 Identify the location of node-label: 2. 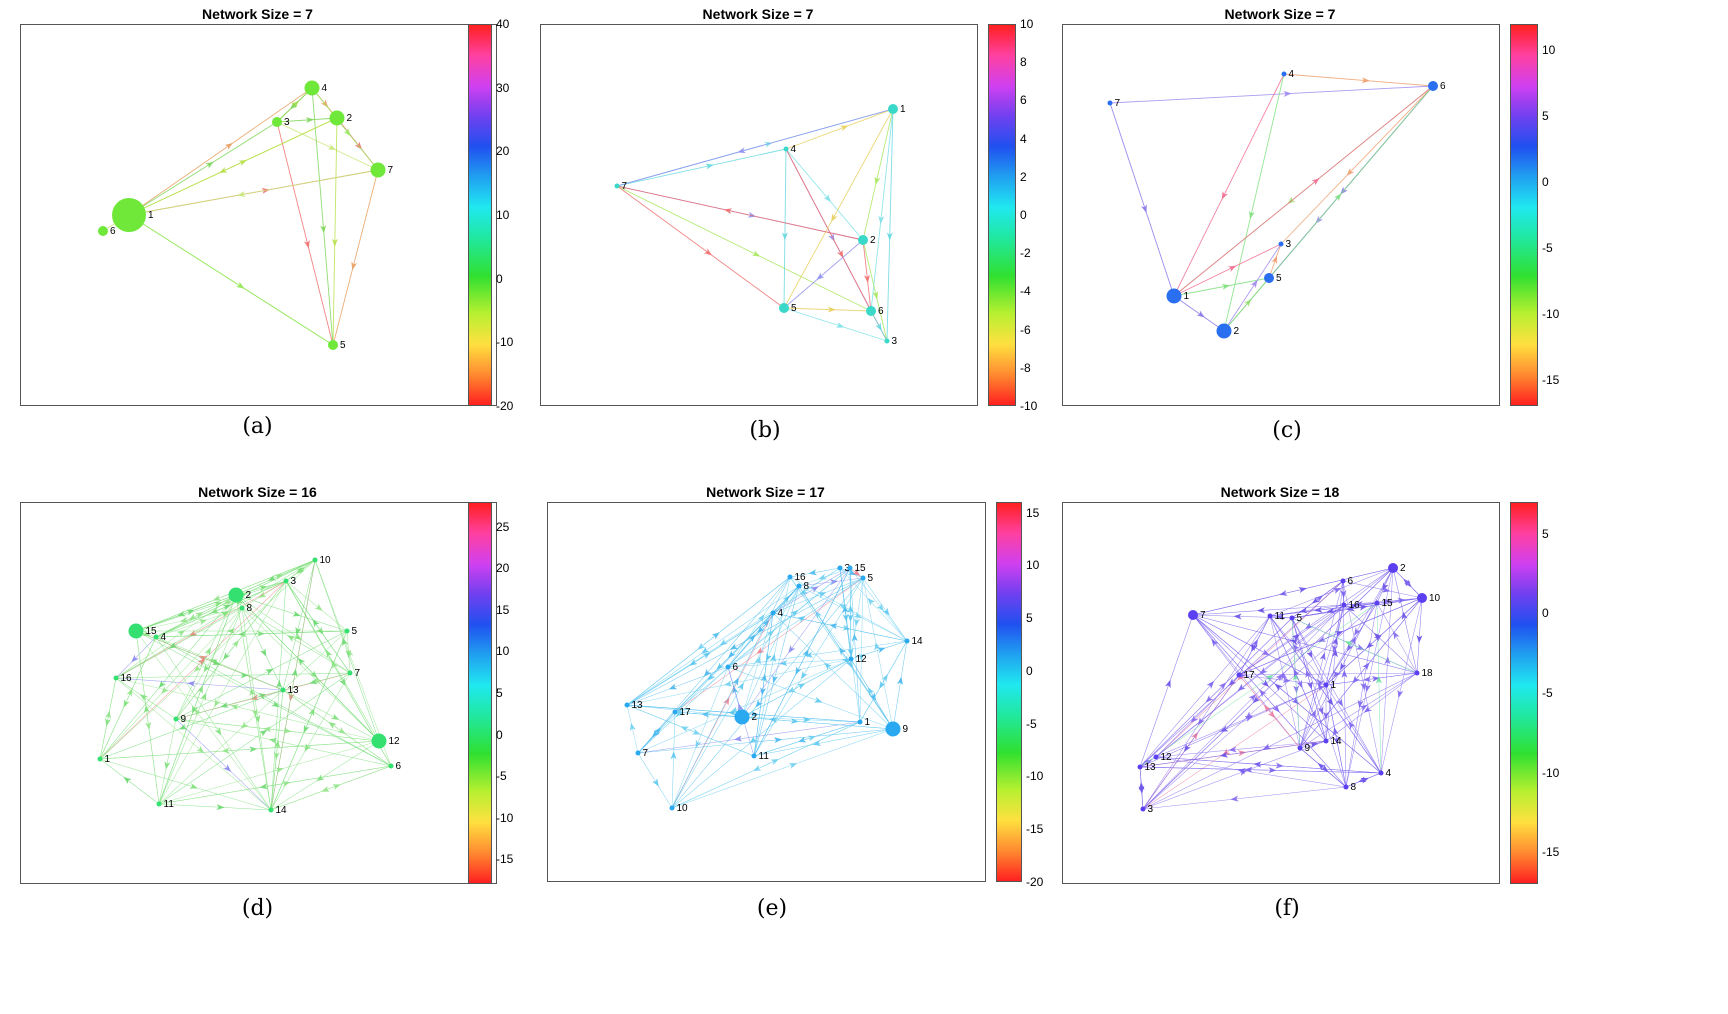
(249, 595).